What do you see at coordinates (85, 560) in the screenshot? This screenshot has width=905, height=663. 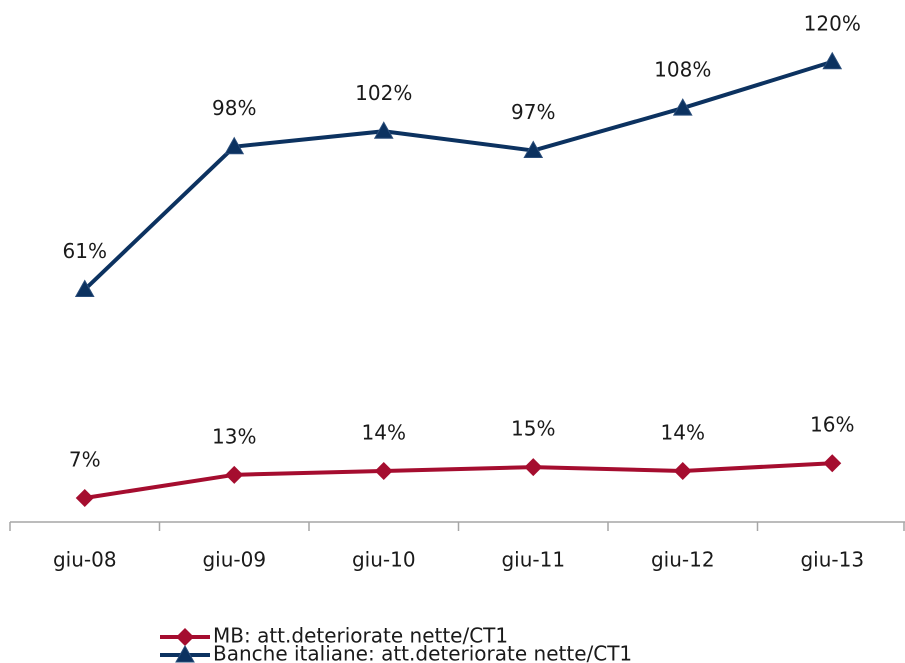 I see `x-tick-label: giu-08` at bounding box center [85, 560].